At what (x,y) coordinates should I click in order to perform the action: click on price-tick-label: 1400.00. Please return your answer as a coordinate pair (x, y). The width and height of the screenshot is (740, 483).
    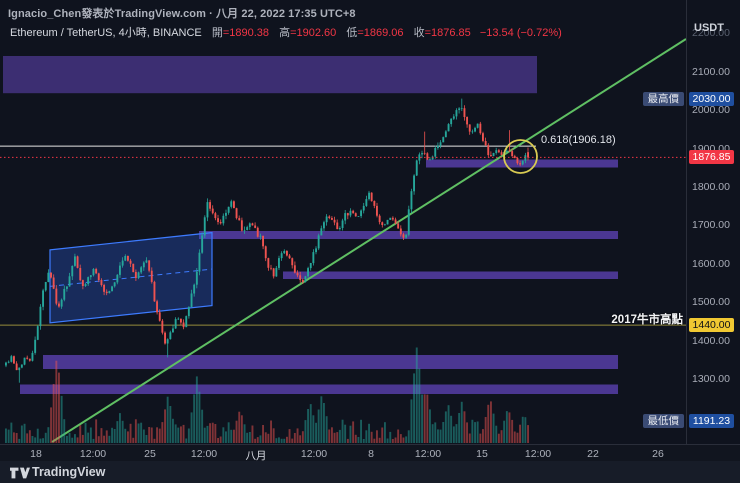
    Looking at the image, I should click on (711, 340).